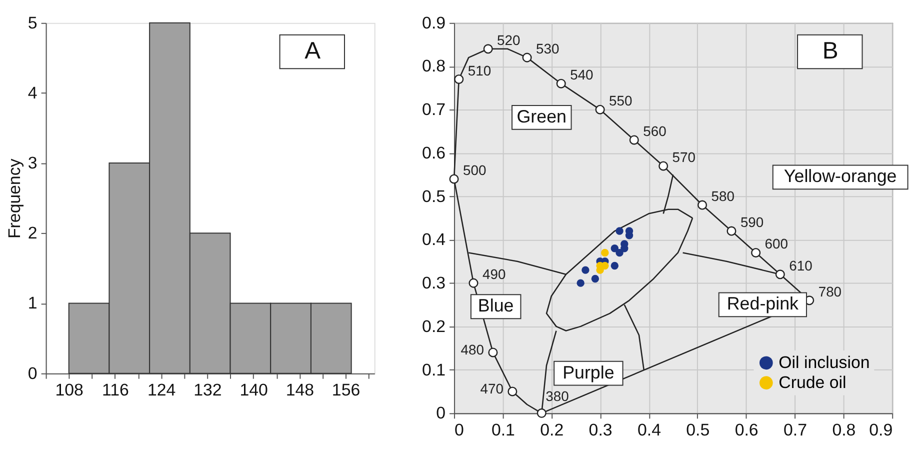 This screenshot has width=919, height=449. Describe the element at coordinates (434, 66) in the screenshot. I see `y-tick-label: 0.8` at that location.